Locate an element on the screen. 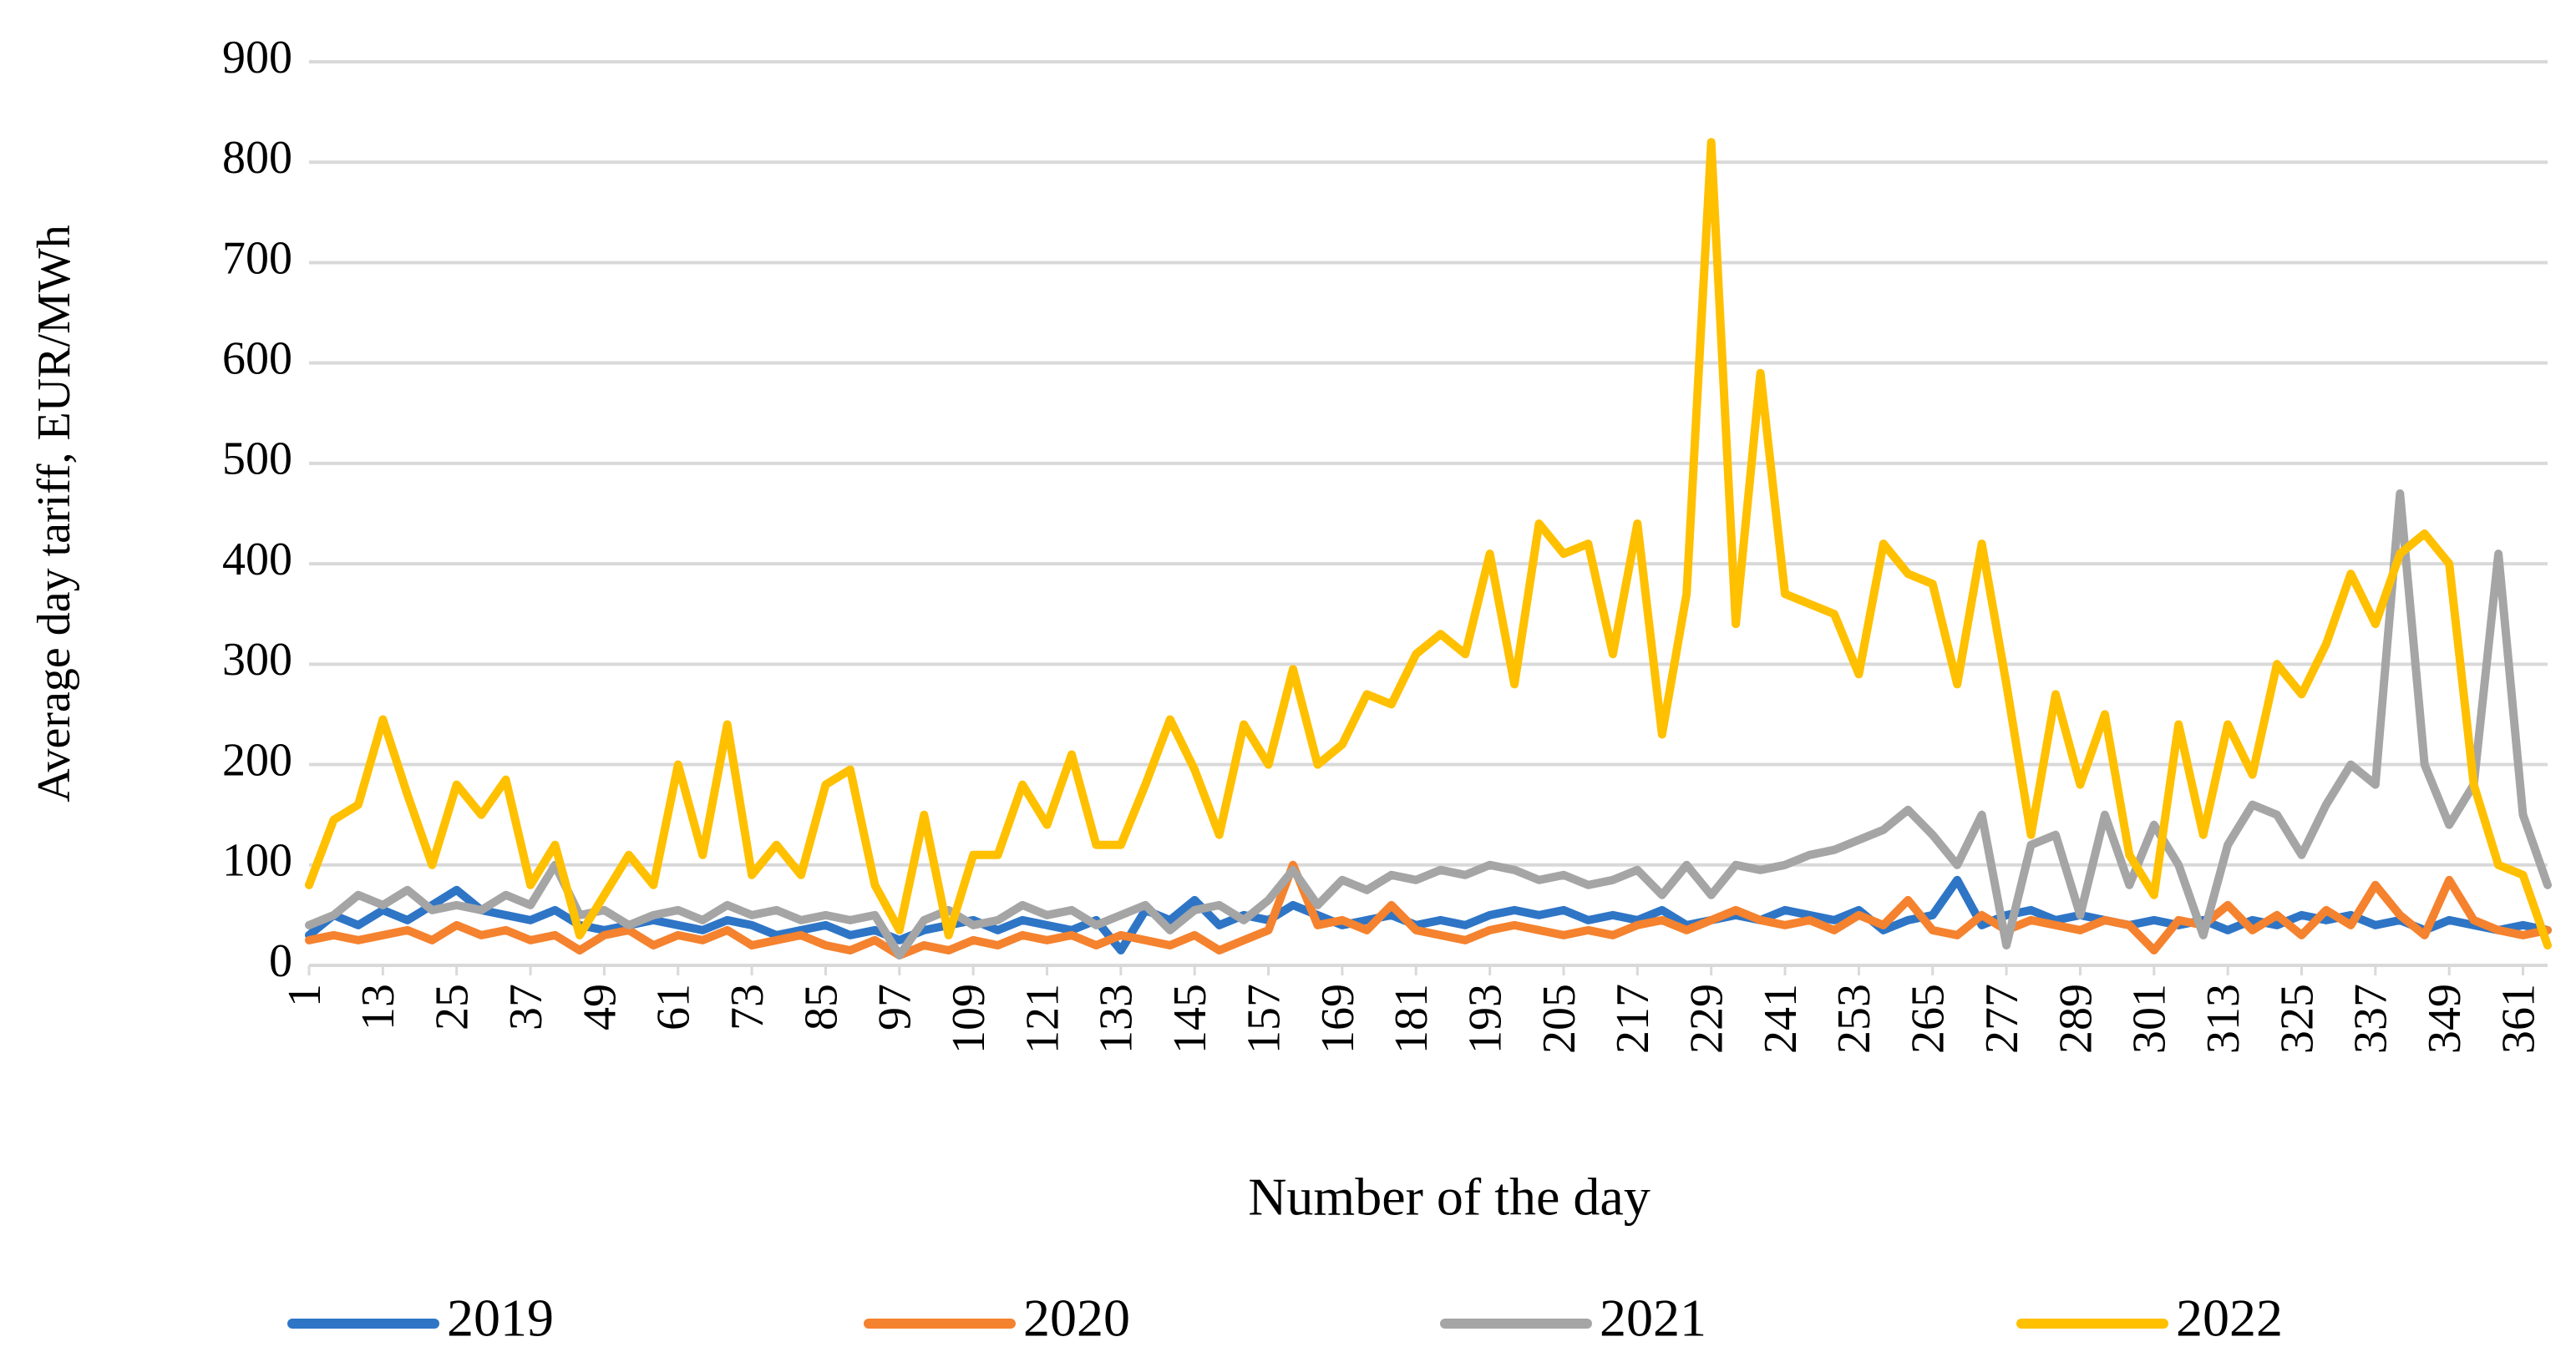 This screenshot has height=1352, width=2576. x-tick-label: 49 is located at coordinates (600, 1007).